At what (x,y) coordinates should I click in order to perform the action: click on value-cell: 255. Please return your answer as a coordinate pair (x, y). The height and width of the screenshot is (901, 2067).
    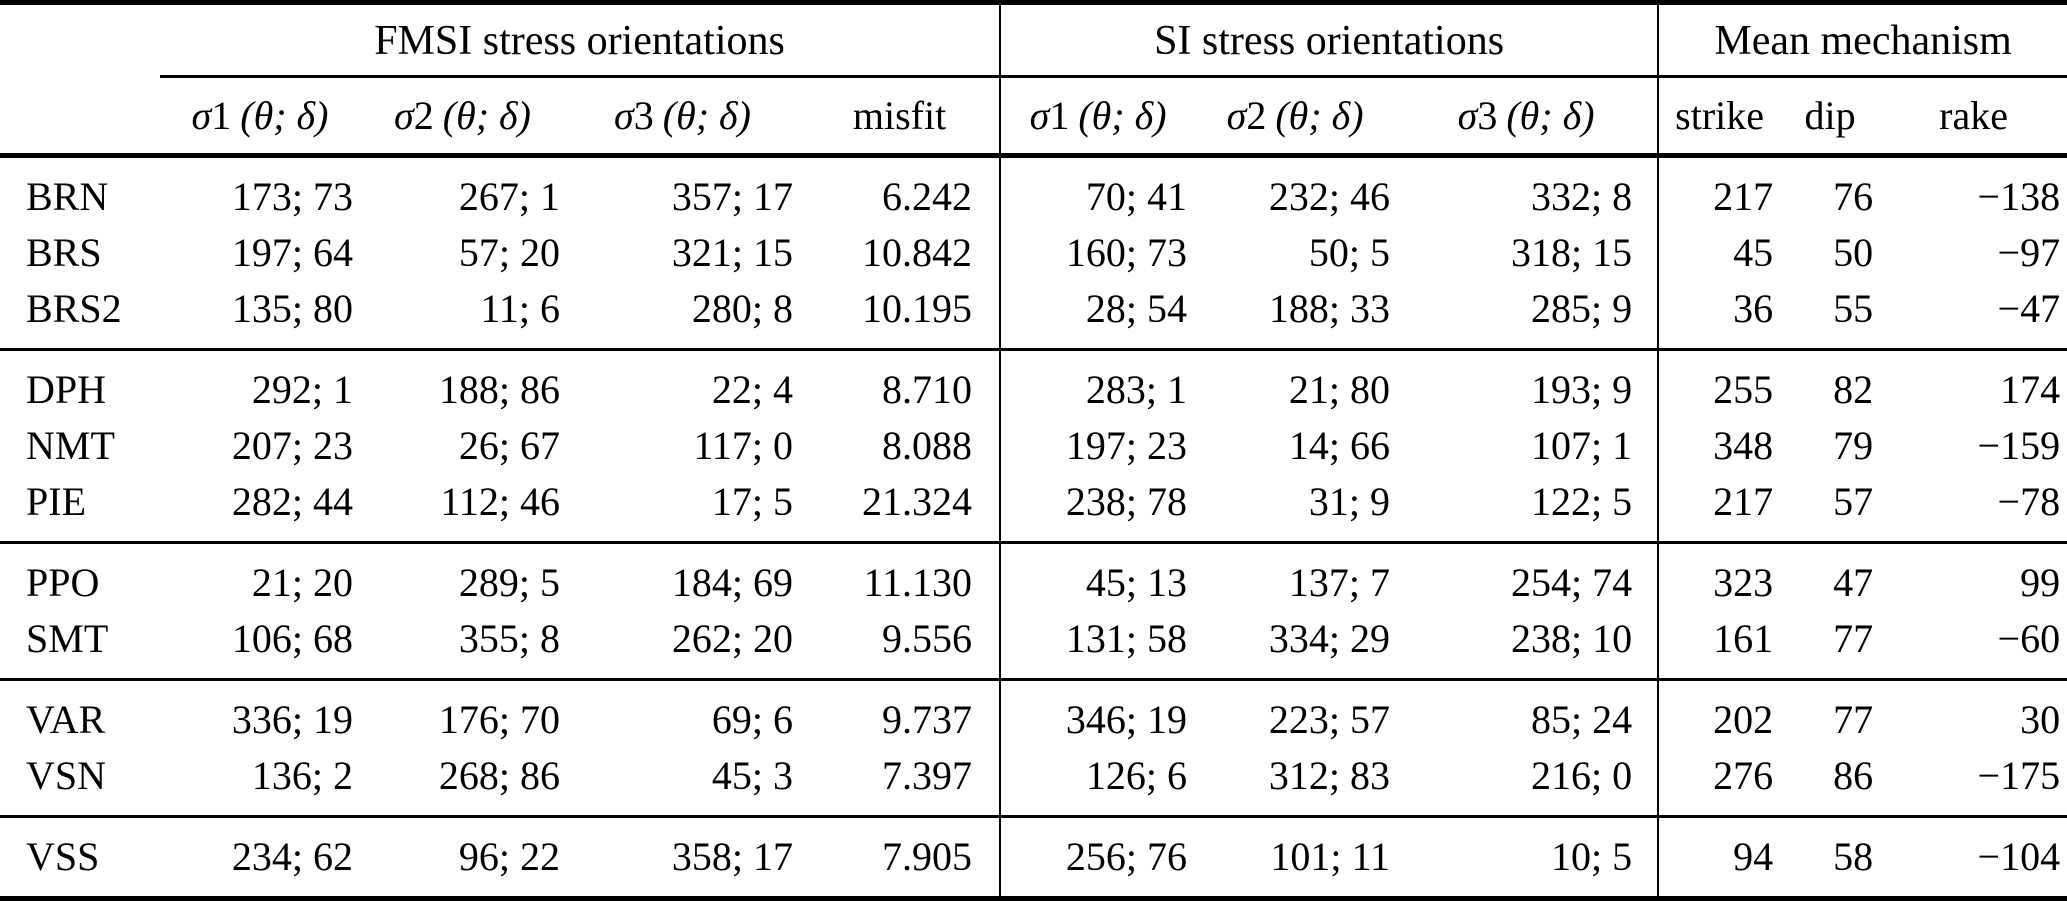
    Looking at the image, I should click on (1743, 389).